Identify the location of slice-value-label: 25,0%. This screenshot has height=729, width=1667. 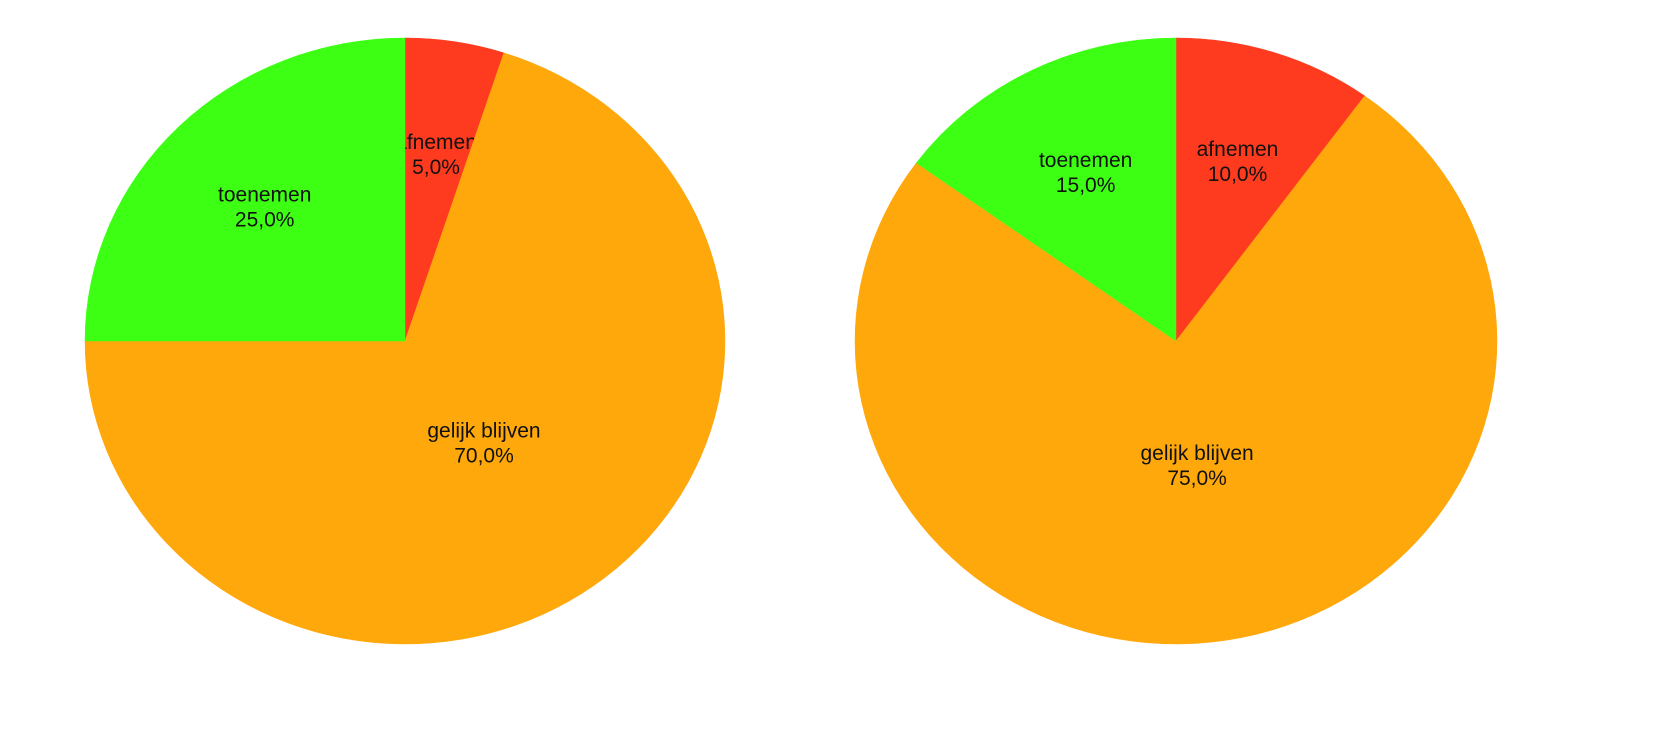
(265, 220).